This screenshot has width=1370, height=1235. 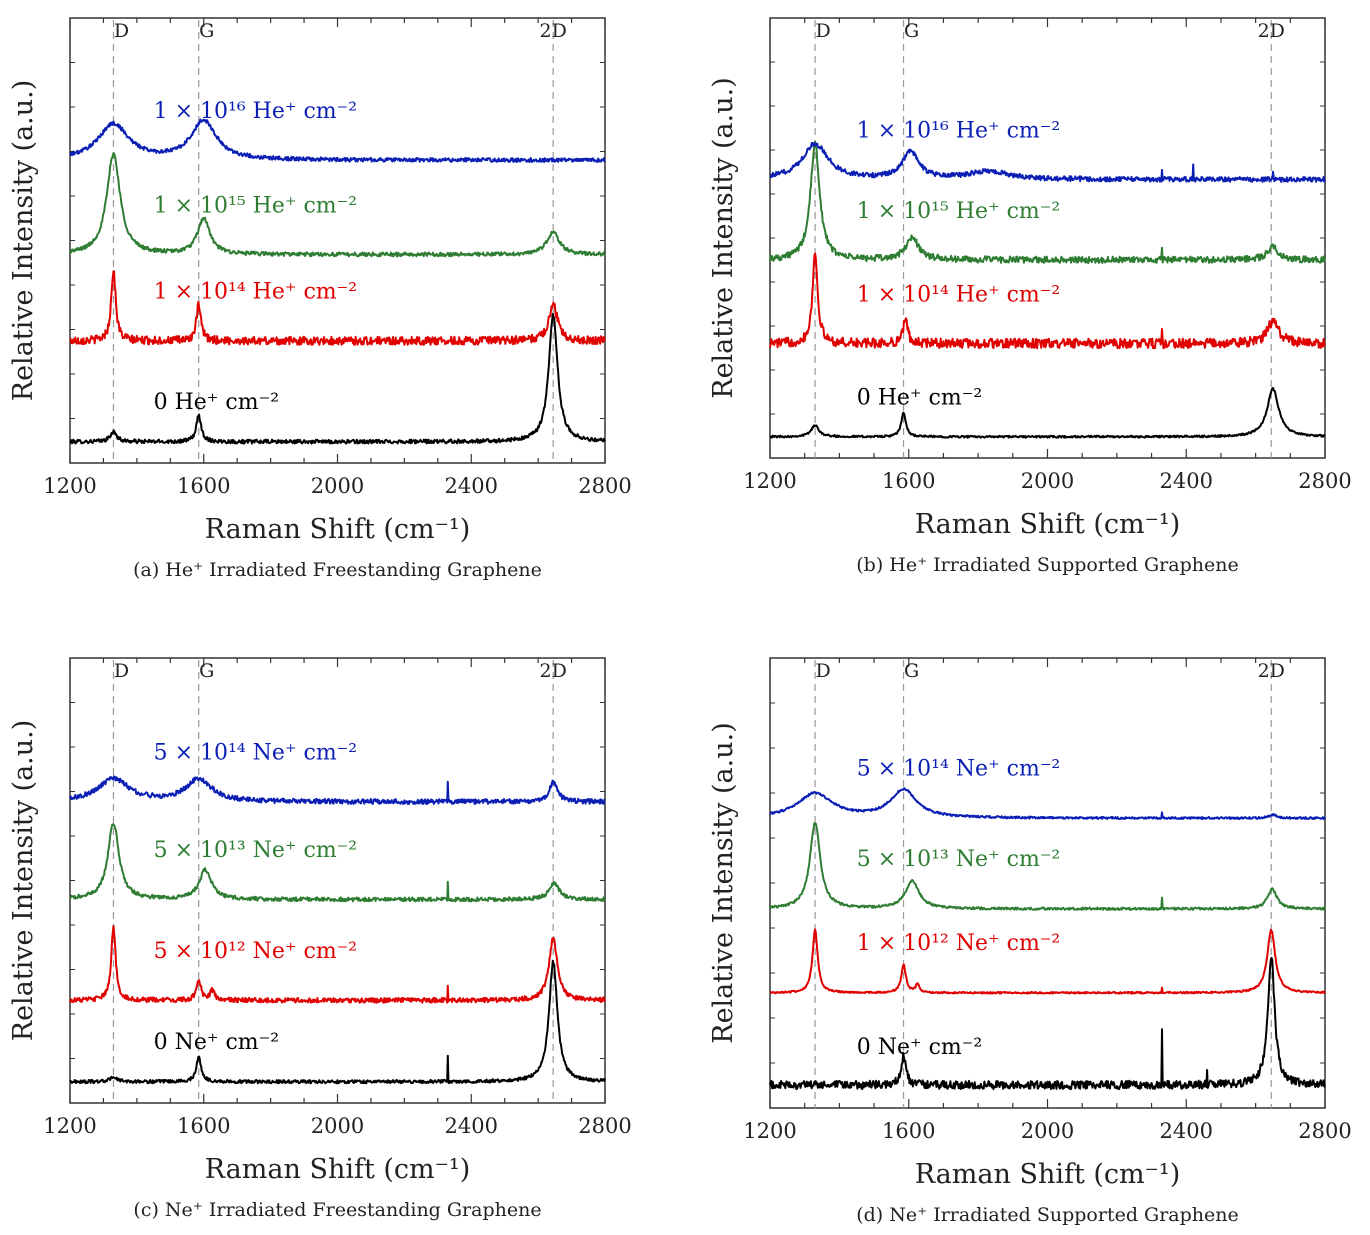 I want to click on series-label: 1 × 10¹² Ne⁺ cm⁻², so click(x=959, y=943).